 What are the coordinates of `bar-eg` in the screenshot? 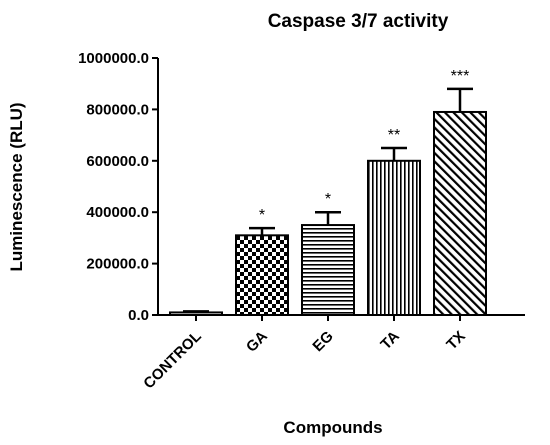 It's located at (328, 270).